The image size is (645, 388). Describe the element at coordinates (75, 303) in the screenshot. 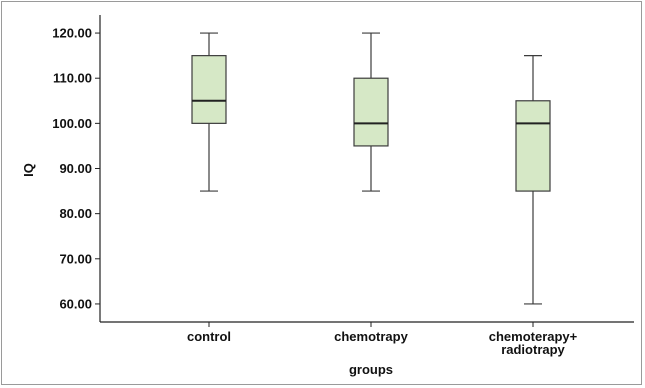

I see `y-tick-label: 60.00` at that location.